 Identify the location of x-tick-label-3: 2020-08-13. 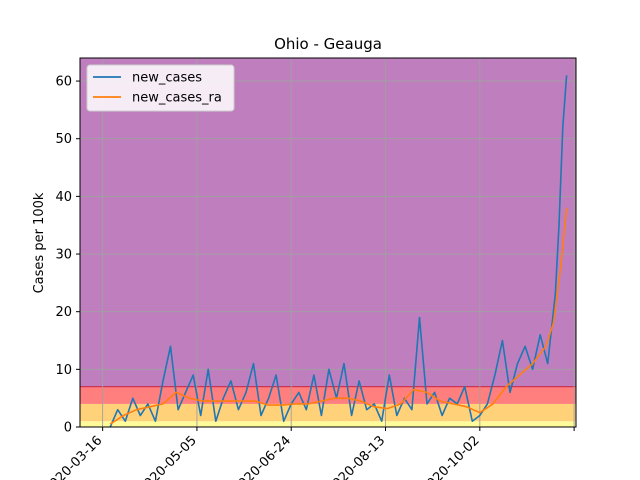
(356, 456).